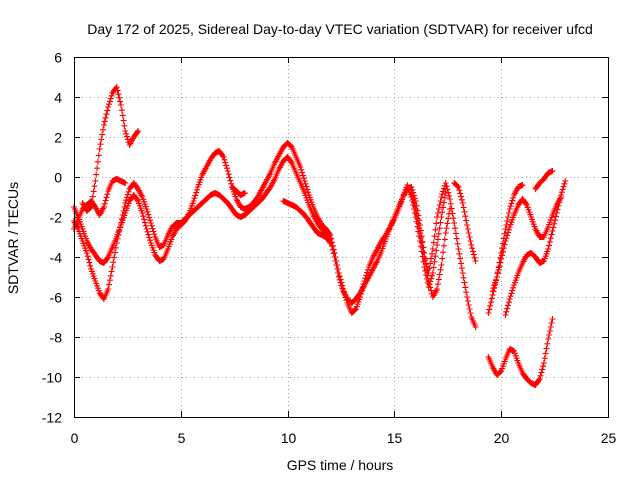 The image size is (640, 480). What do you see at coordinates (52, 238) in the screenshot?
I see `y-tick-labels: -12 -10 -8 -6 -4 -2 0 2 4 6` at bounding box center [52, 238].